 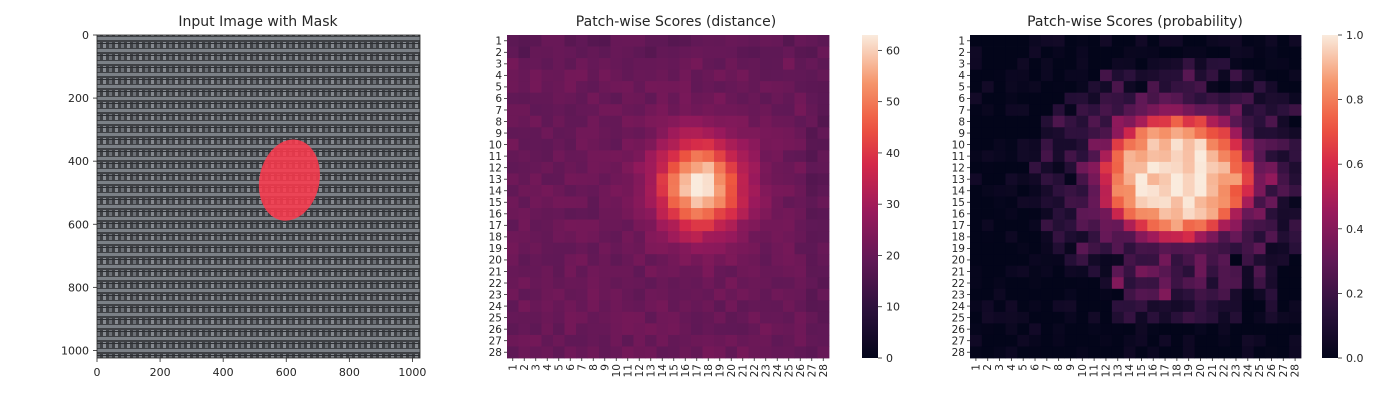 What do you see at coordinates (893, 102) in the screenshot?
I see `colorbar-tick-label: 50` at bounding box center [893, 102].